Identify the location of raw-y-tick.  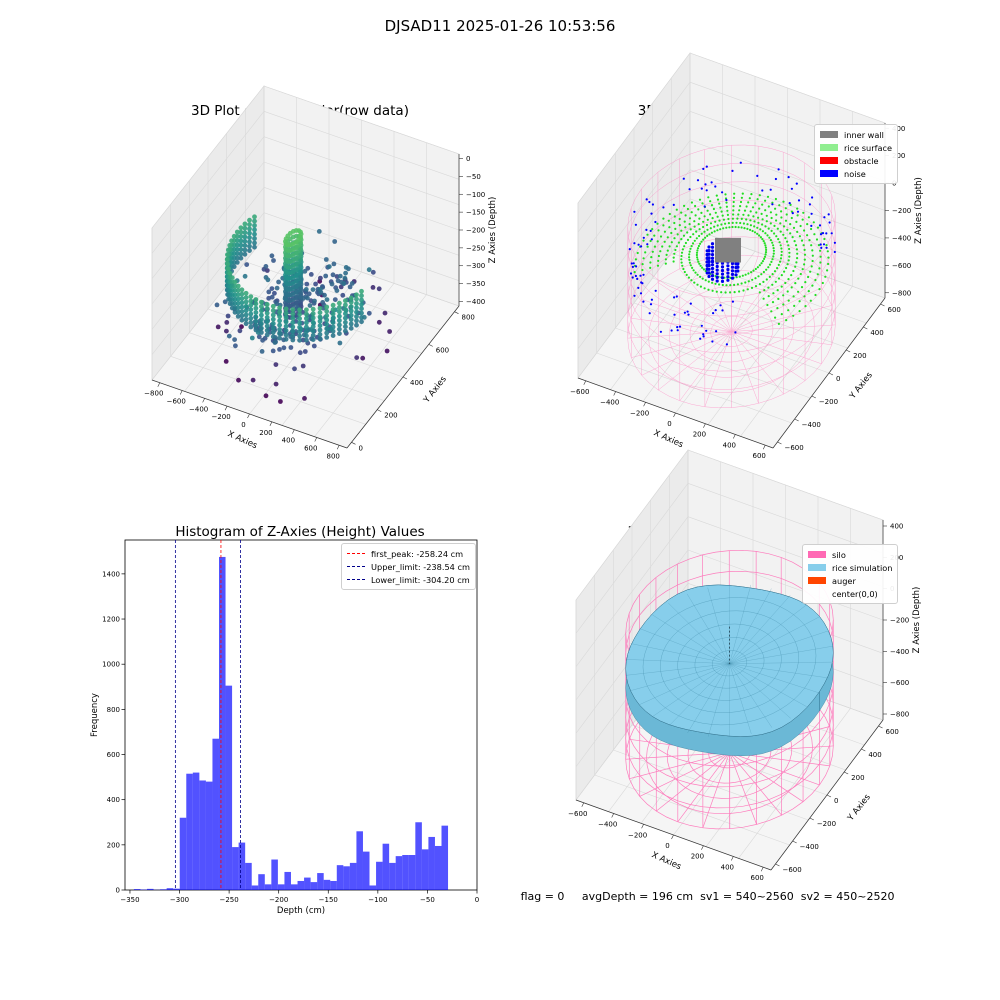
(456, 312).